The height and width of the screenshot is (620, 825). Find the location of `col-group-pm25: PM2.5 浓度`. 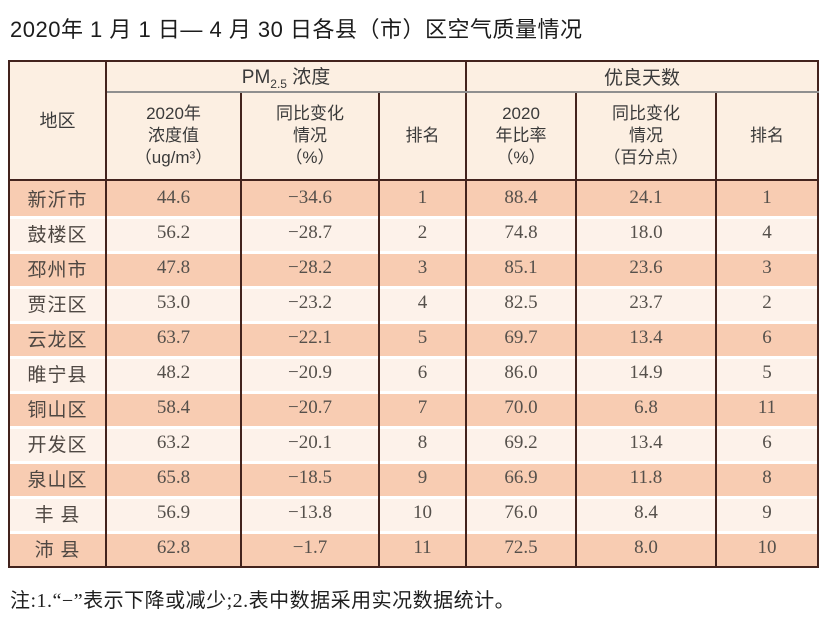

col-group-pm25: PM2.5 浓度 is located at coordinates (286, 77).